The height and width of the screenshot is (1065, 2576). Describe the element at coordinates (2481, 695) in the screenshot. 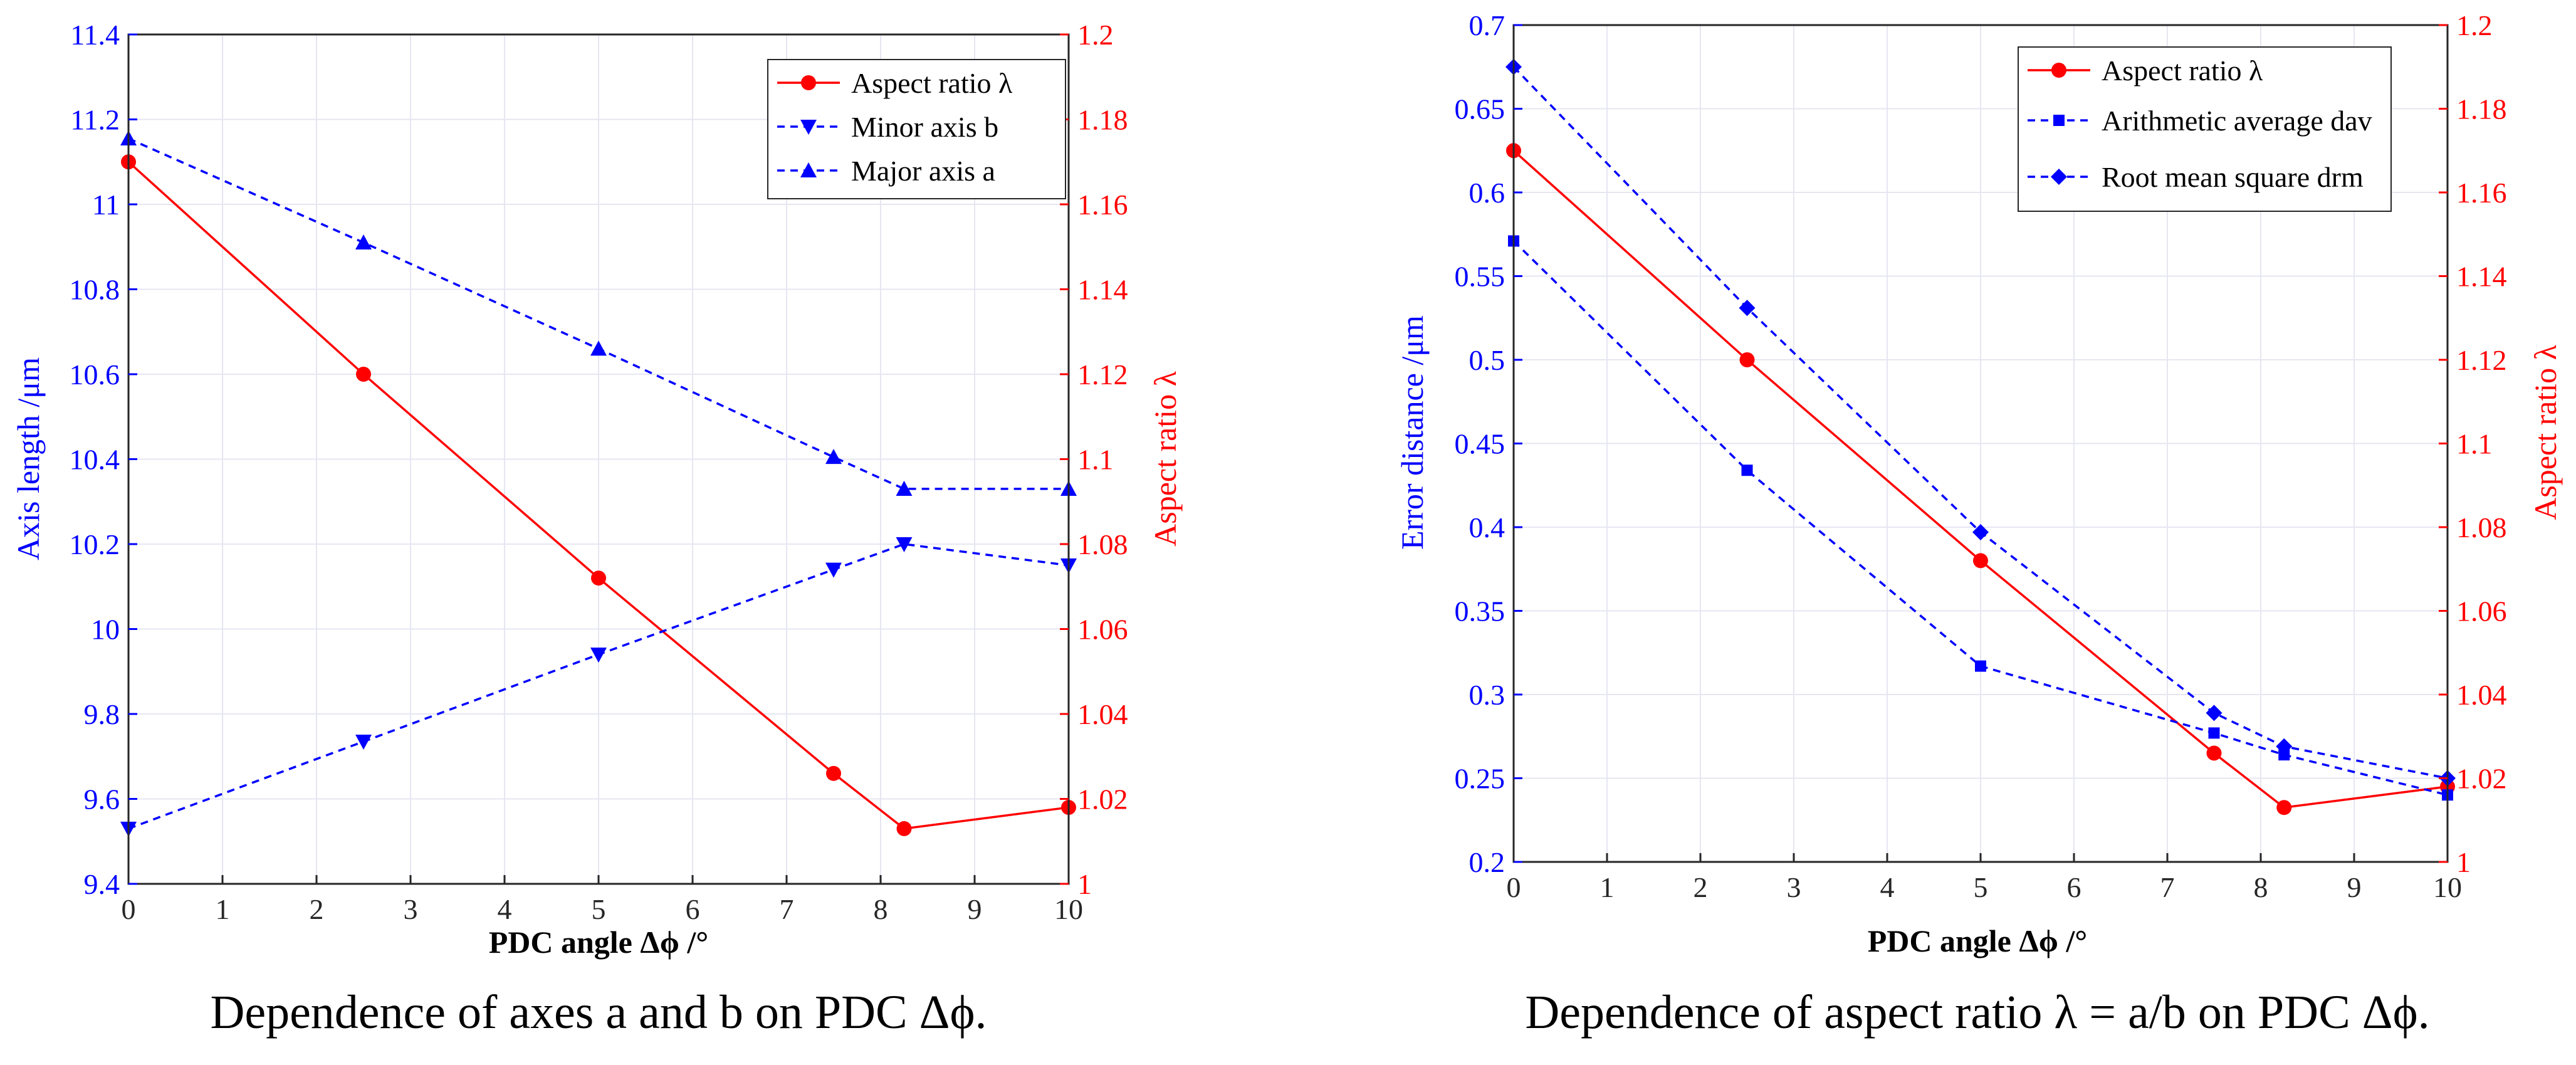

I see `b-ytick-right-label: 1.04` at that location.